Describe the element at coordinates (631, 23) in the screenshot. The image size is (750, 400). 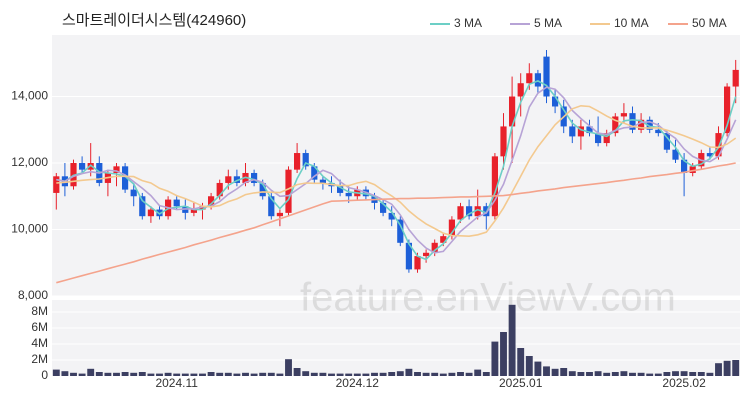
I see `legend-label: 10 MA` at that location.